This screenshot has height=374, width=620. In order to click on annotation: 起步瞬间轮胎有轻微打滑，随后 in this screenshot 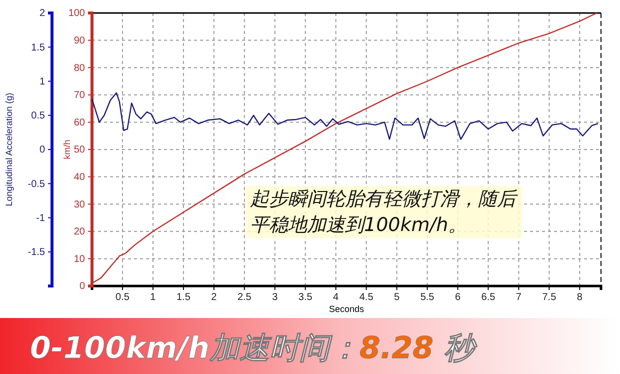, I will do `click(384, 199)`.